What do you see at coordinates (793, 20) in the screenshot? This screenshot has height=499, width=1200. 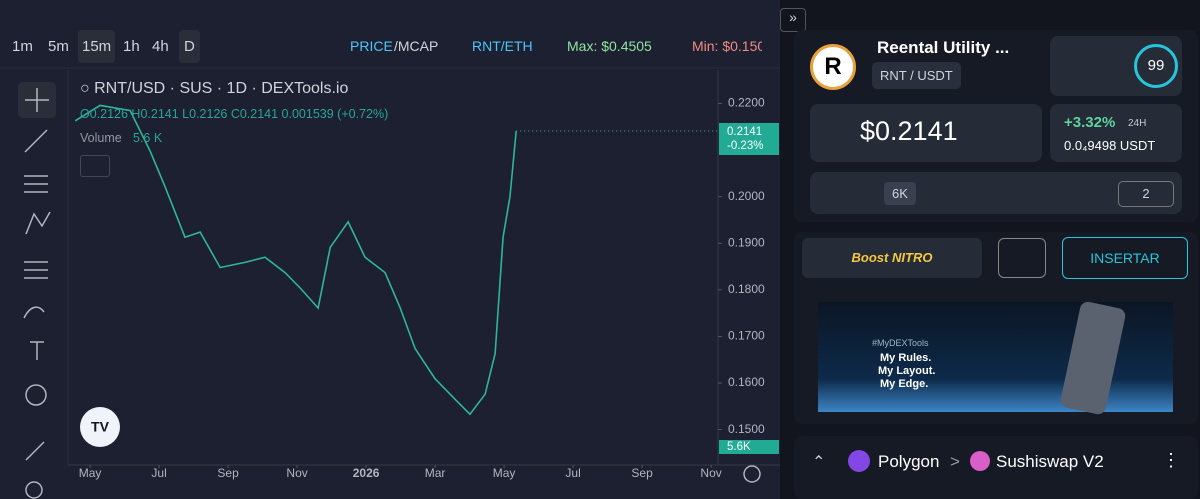 I see `collapse-sidebar: »` at bounding box center [793, 20].